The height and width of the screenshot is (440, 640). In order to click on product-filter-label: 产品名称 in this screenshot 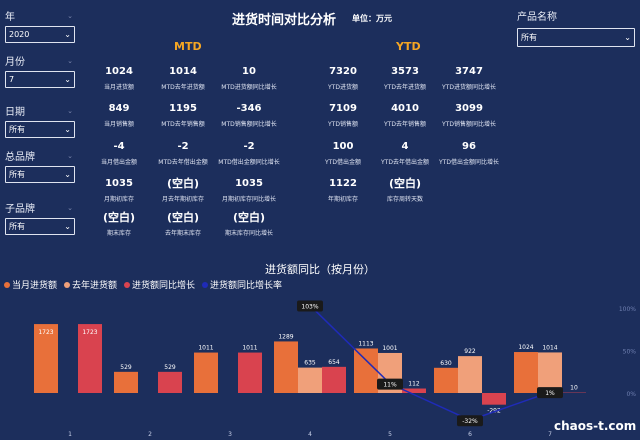, I will do `click(537, 17)`.